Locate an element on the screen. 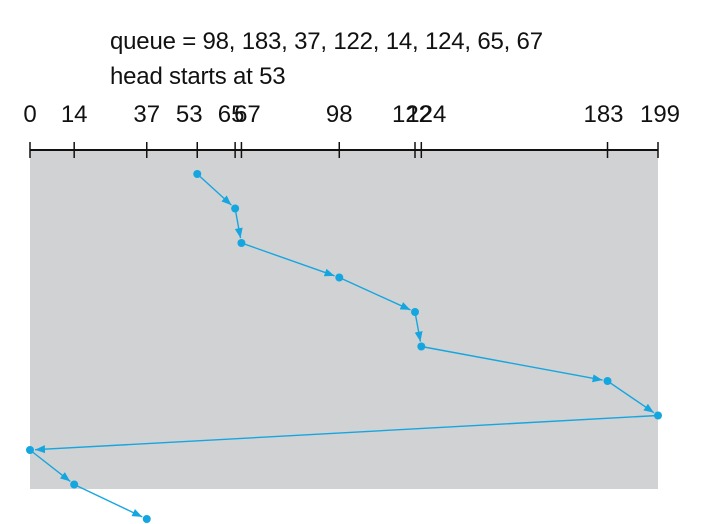  tick-label: 122 is located at coordinates (412, 114).